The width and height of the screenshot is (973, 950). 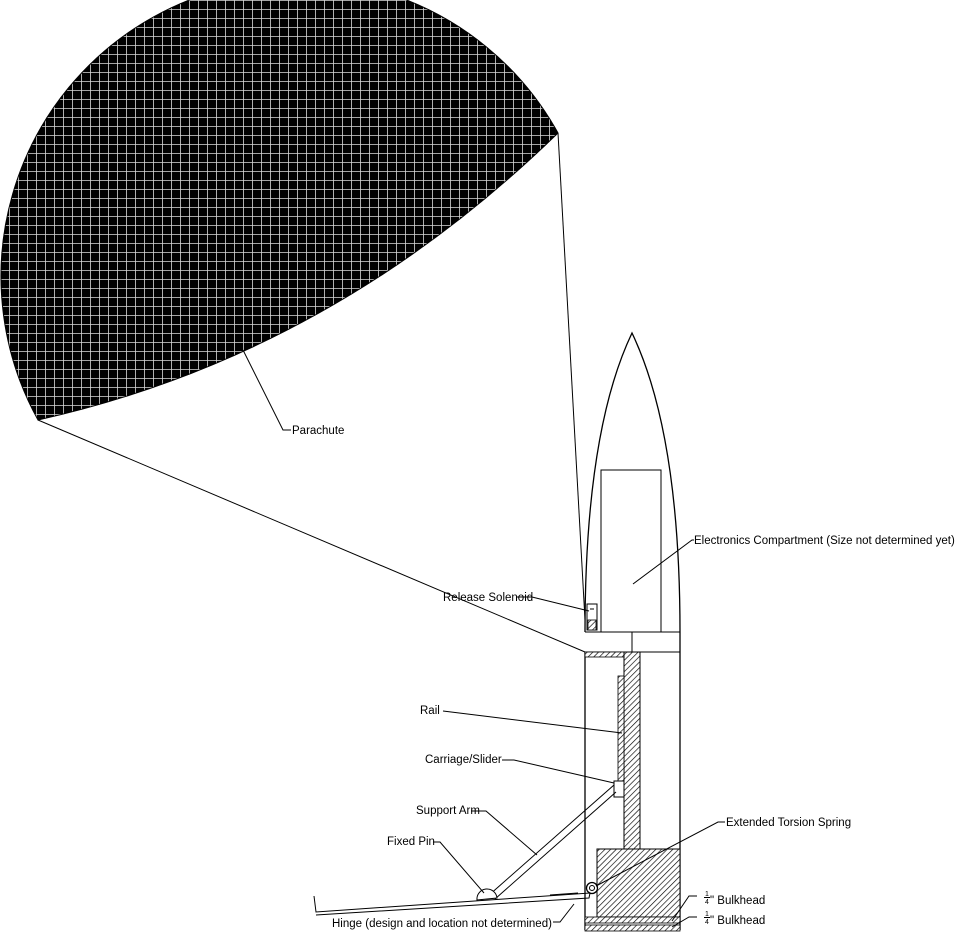 I want to click on label-torsion-spring: Extended Torsion Spring, so click(x=788, y=823).